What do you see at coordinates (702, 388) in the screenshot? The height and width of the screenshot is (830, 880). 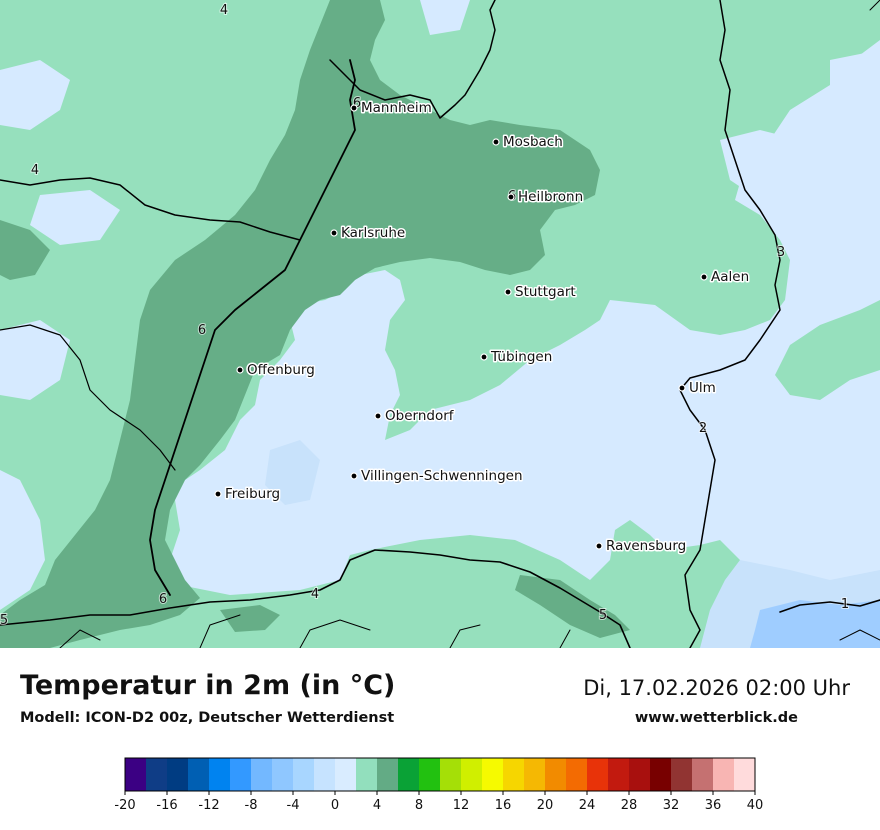 I see `city-label: Ulm` at bounding box center [702, 388].